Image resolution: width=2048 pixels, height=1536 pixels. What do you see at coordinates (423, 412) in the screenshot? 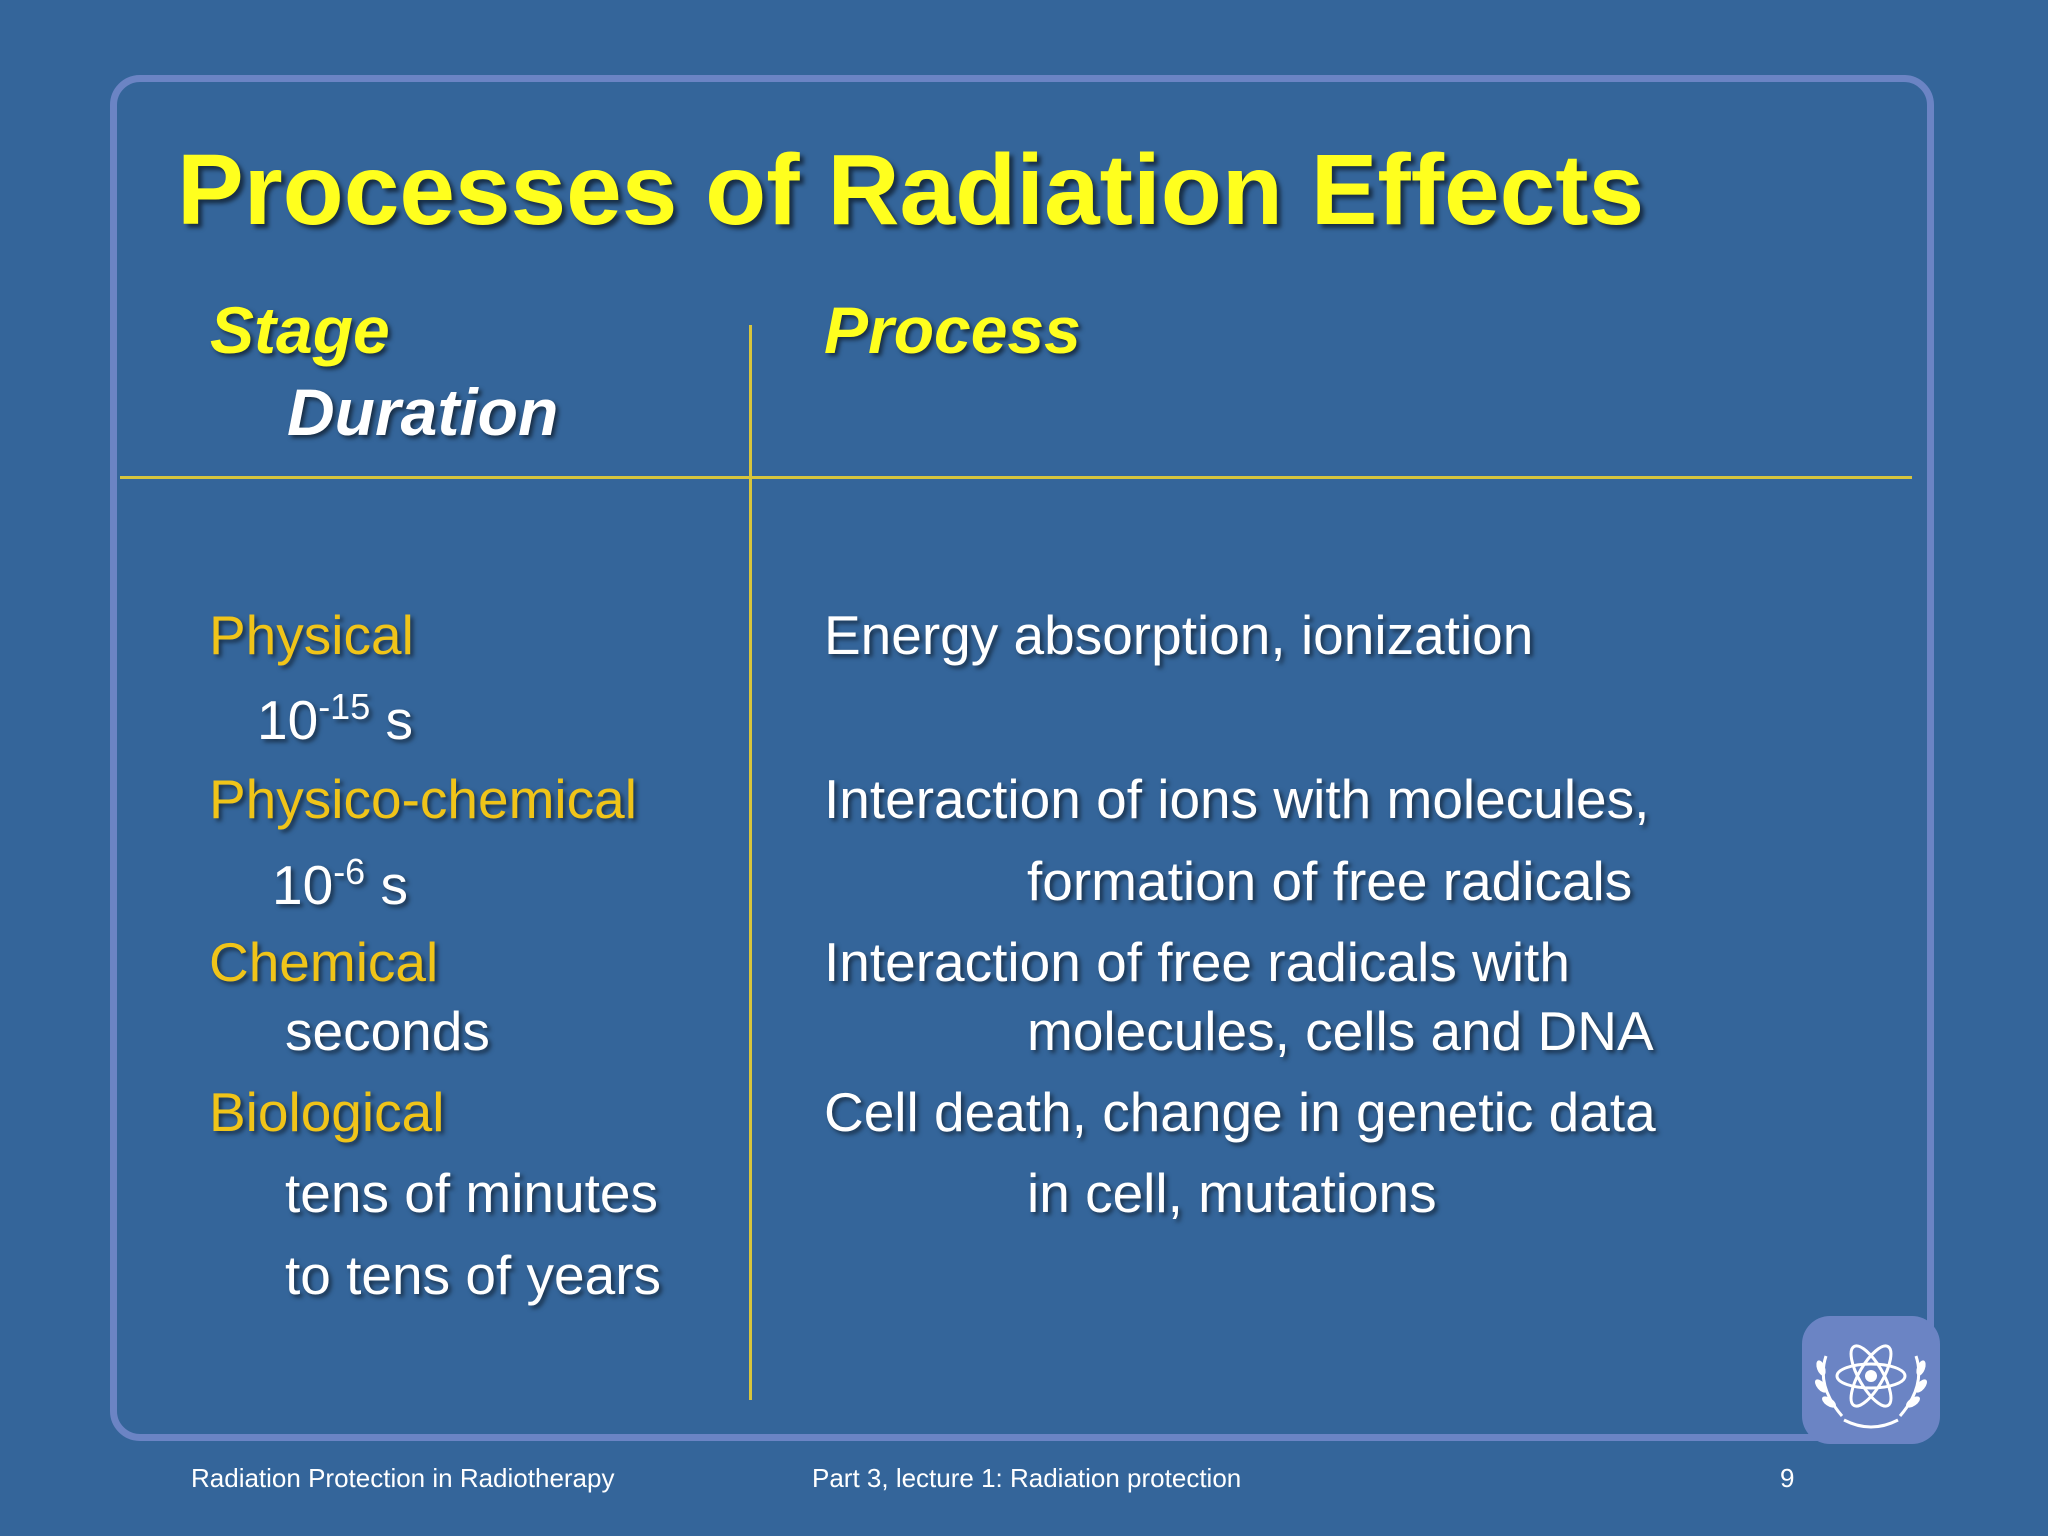
I see `header-duration: Duration` at bounding box center [423, 412].